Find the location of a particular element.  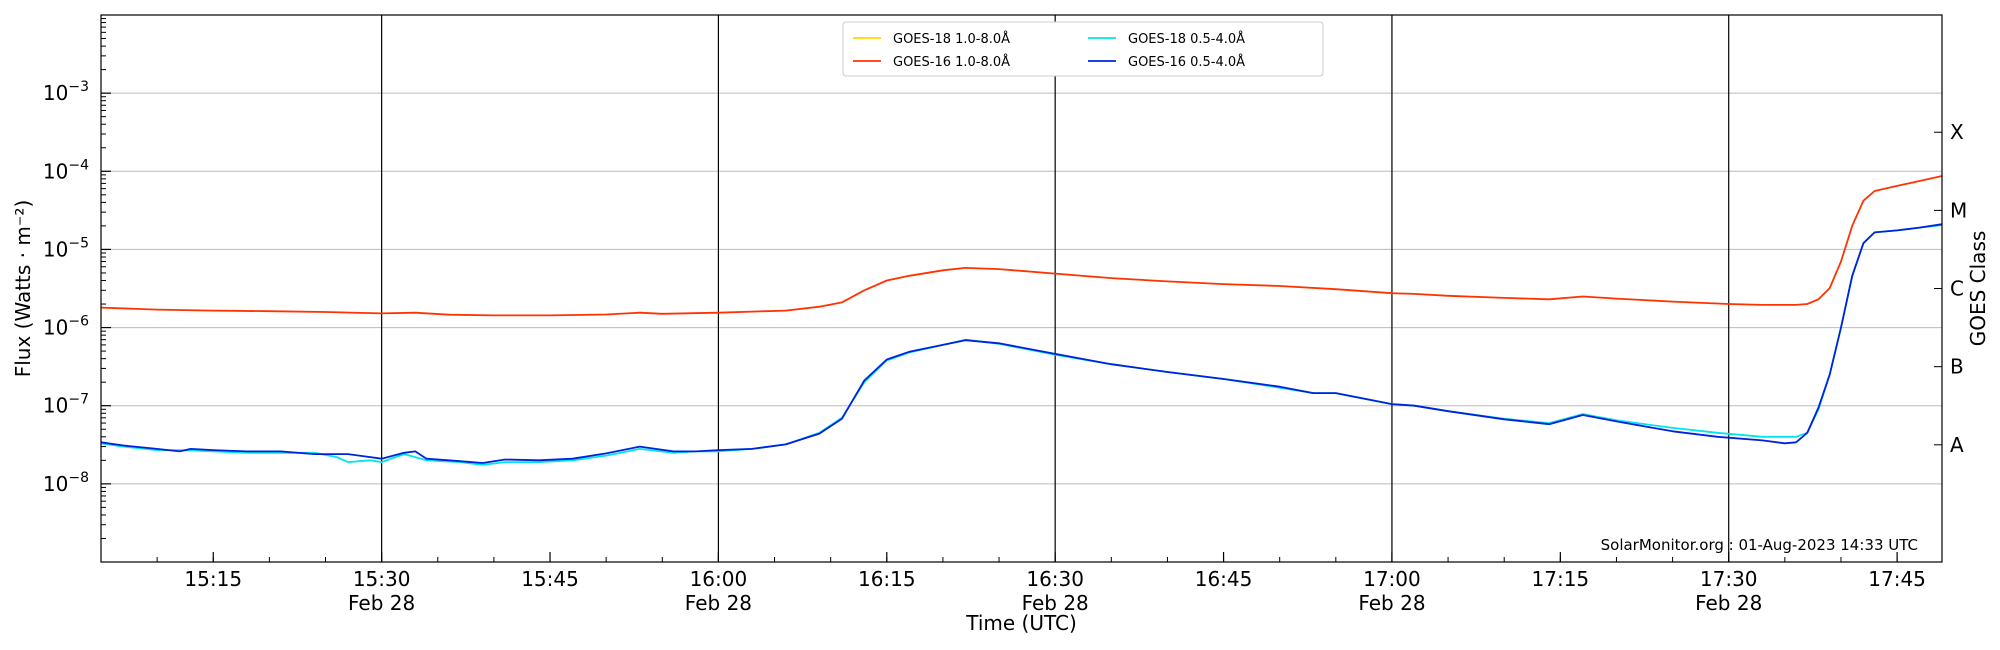

x-axis-title: Time (UTC) is located at coordinates (1021, 623).